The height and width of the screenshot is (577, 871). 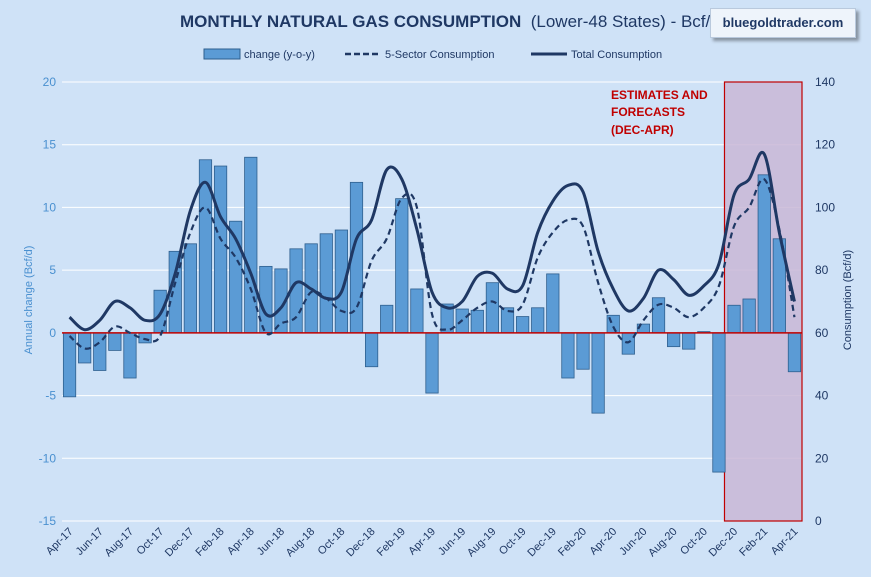 What do you see at coordinates (241, 542) in the screenshot?
I see `x-tick-label: Apr-18` at bounding box center [241, 542].